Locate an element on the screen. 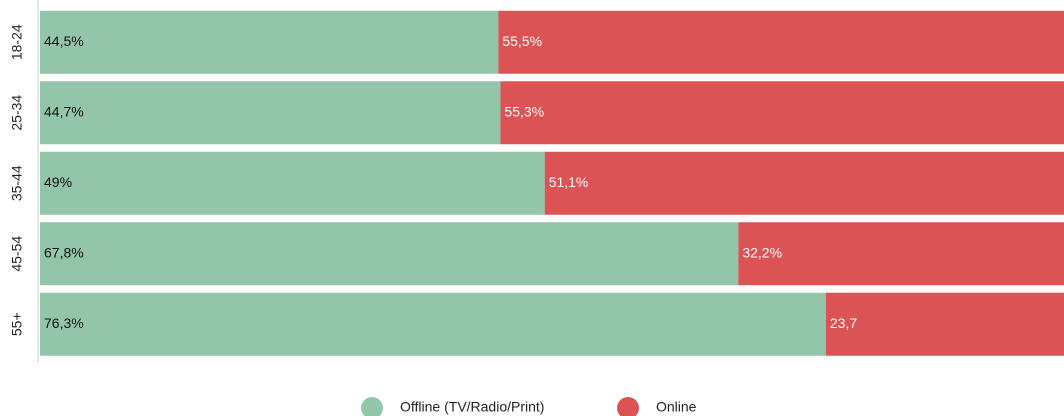  y-tick-label: 45-54 is located at coordinates (17, 254).